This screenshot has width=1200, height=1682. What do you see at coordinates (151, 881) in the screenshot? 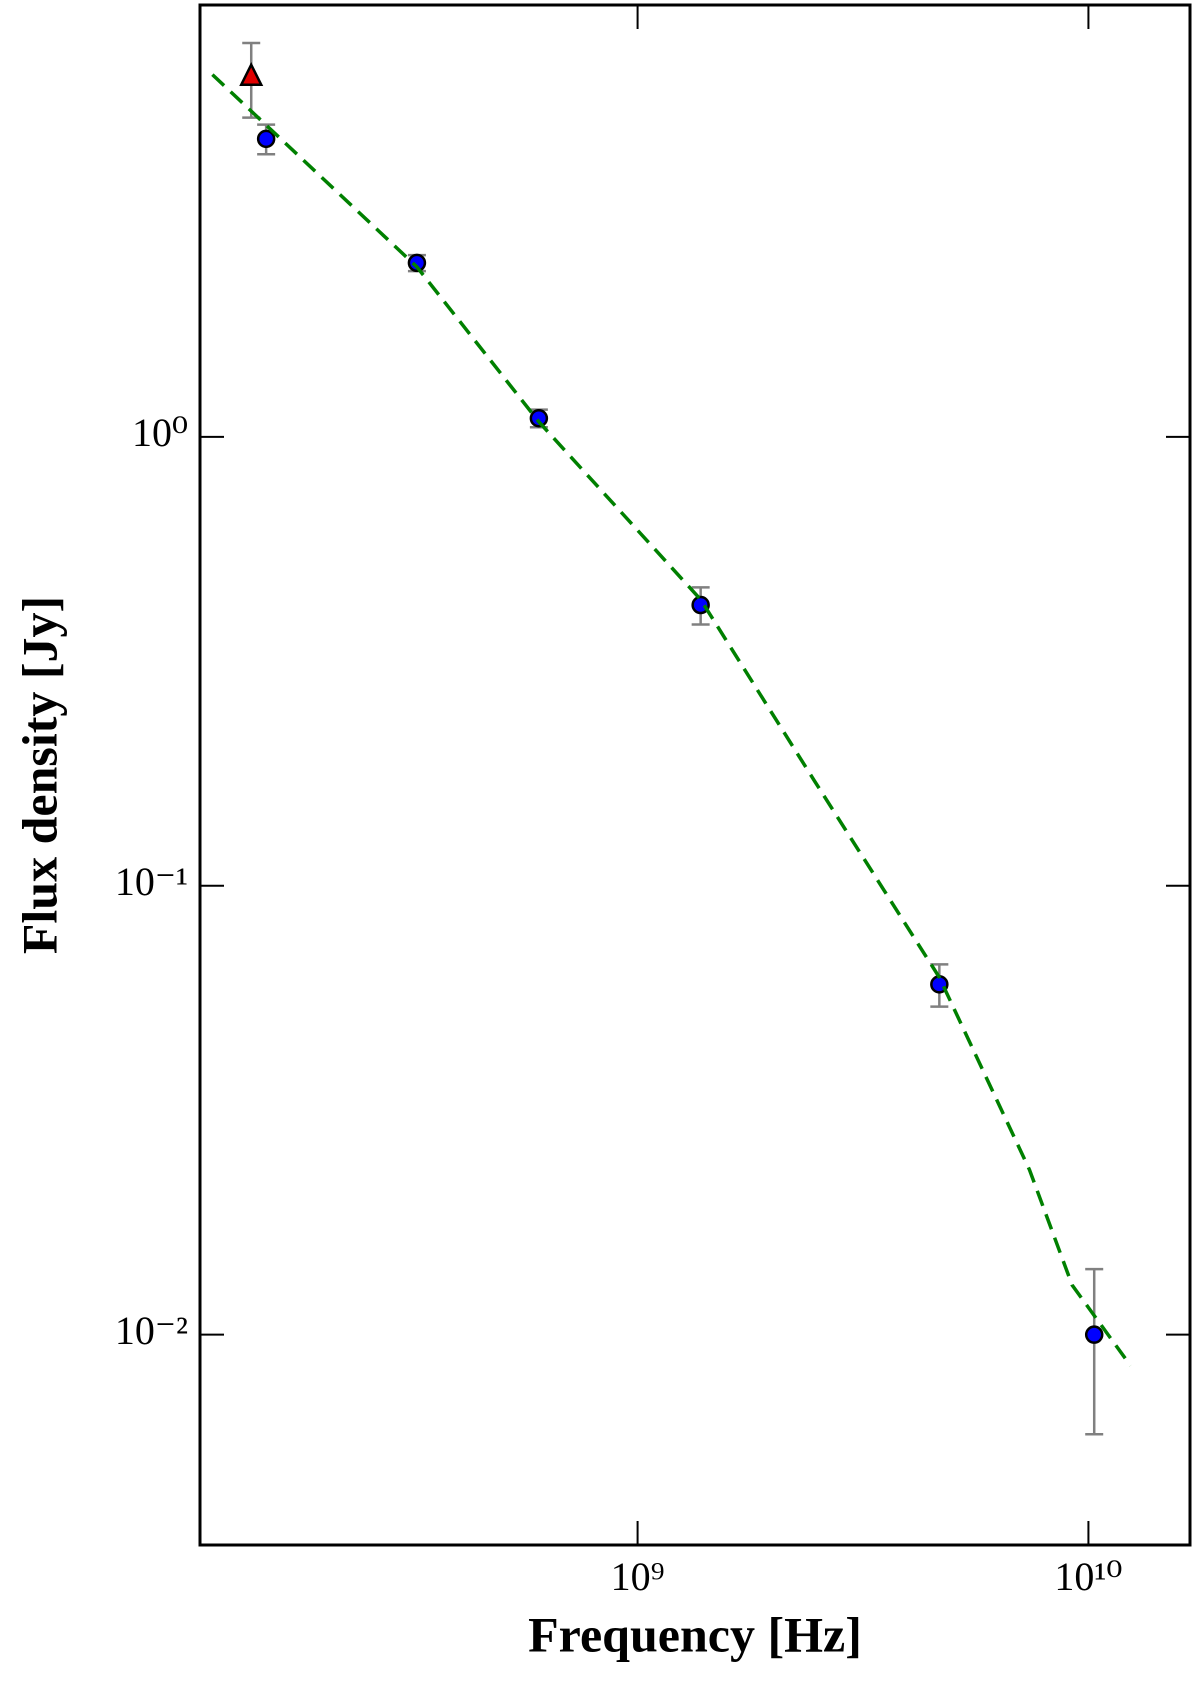
I see `y-tick-label: 10⁻¹` at bounding box center [151, 881].